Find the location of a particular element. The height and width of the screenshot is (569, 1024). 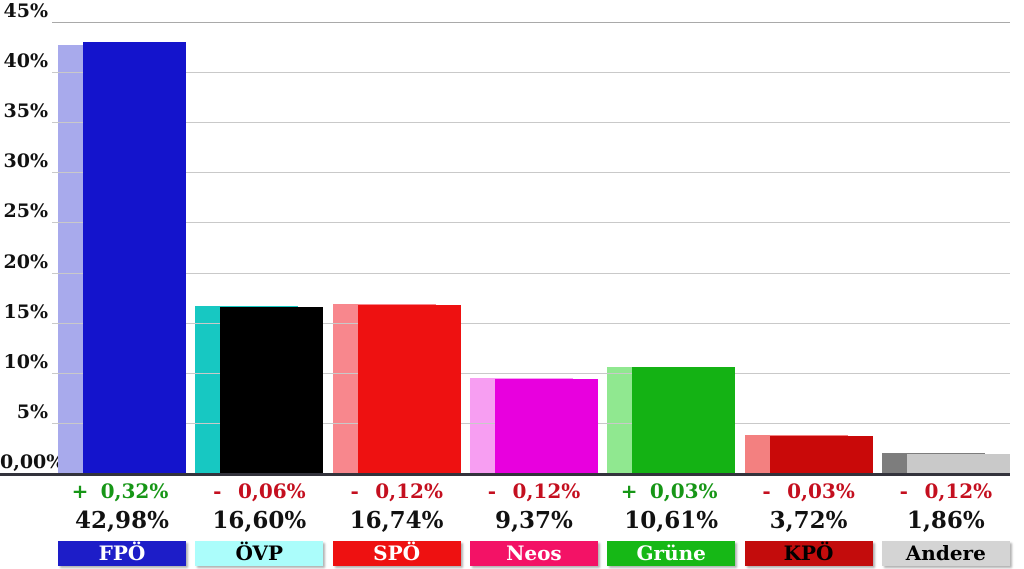

y-tick-label: 45% is located at coordinates (26, 11).